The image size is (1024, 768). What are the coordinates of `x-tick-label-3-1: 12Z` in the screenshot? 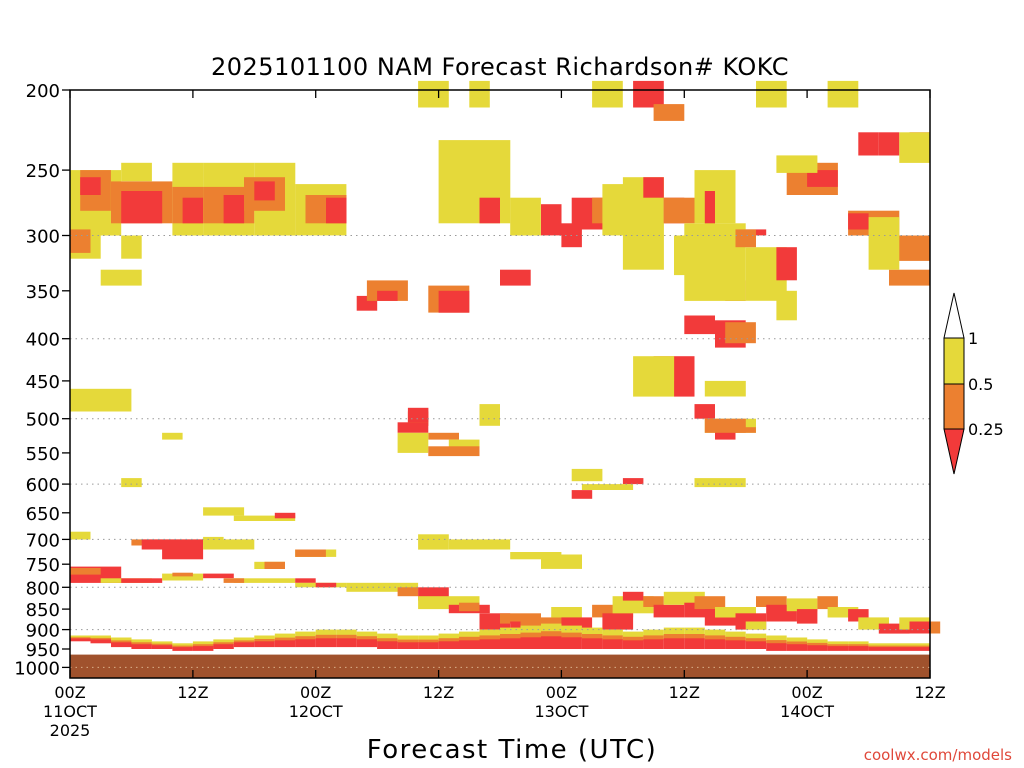 It's located at (438, 692).